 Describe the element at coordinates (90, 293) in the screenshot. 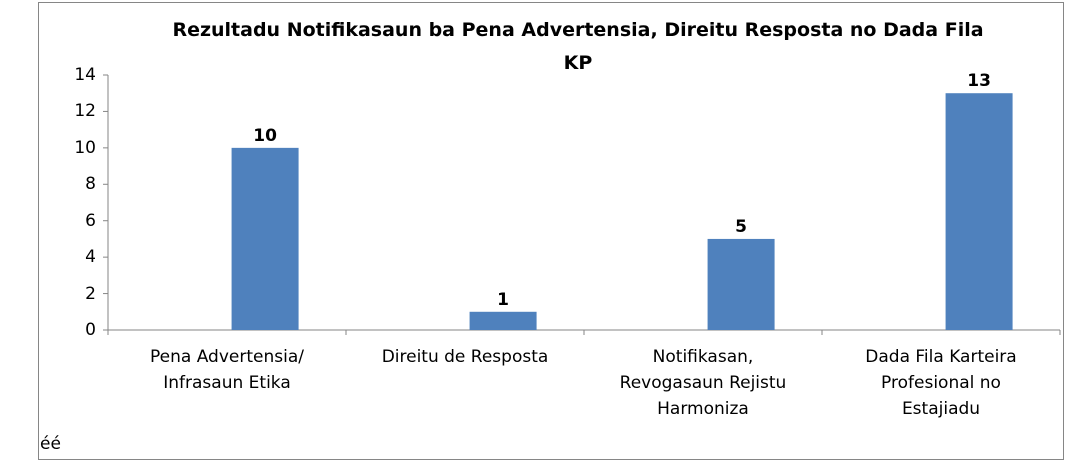

I see `y-tick-label: 2` at that location.